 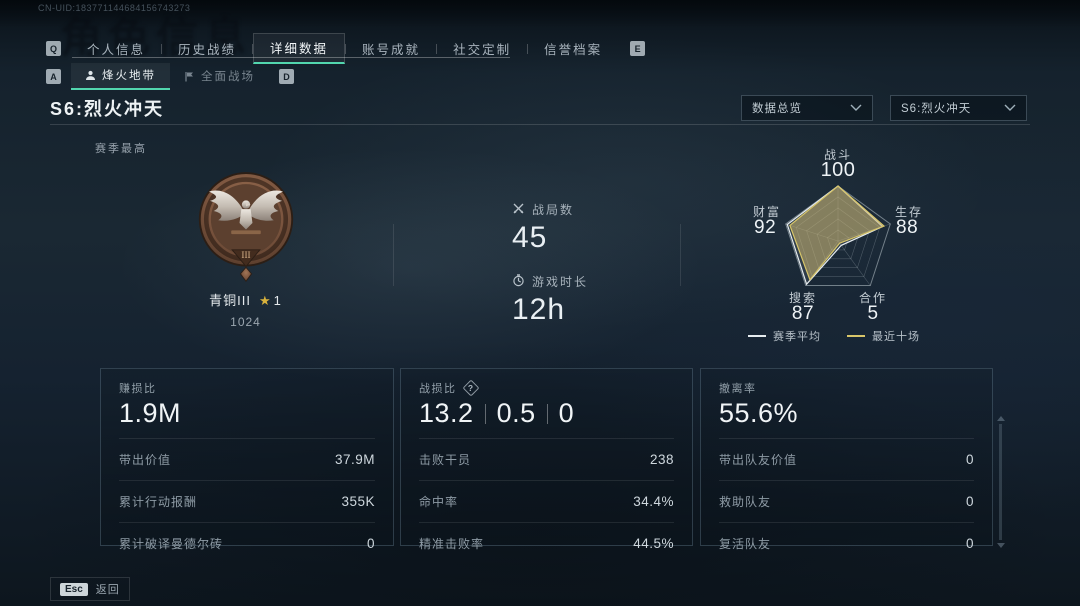 I want to click on season-value: S6:烈火冲天, so click(x=936, y=109).